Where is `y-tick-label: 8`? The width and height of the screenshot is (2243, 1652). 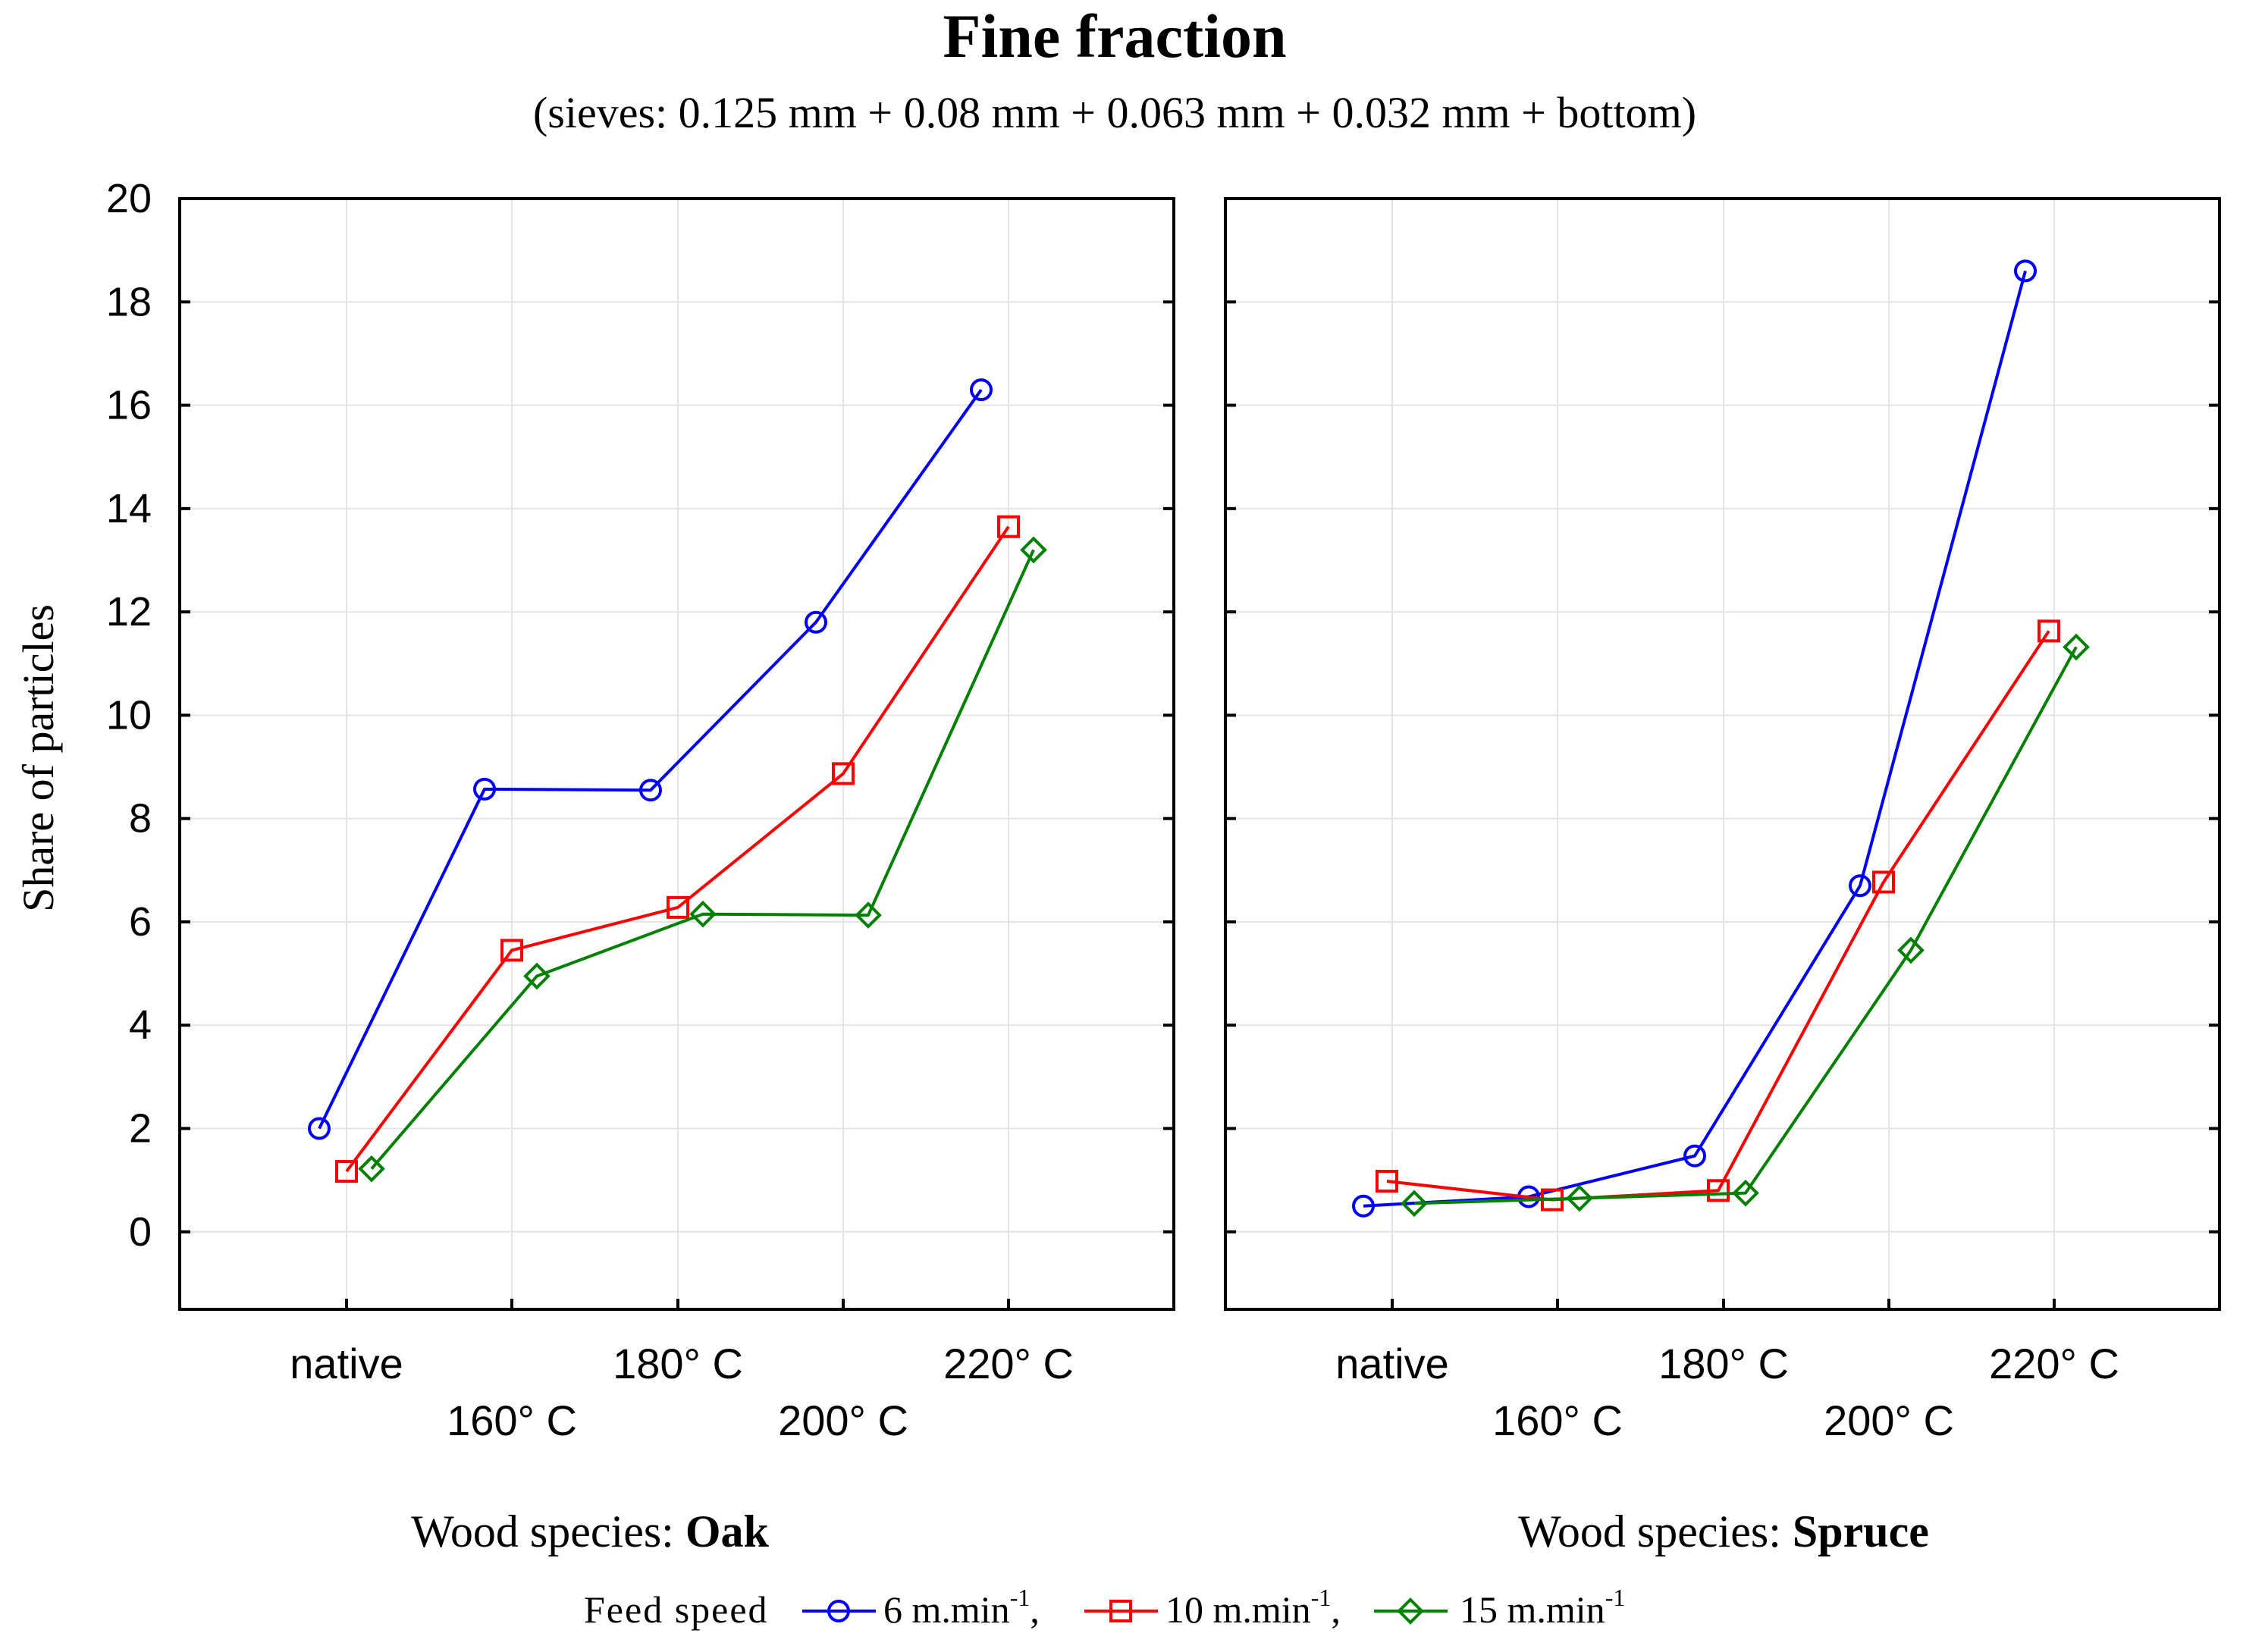
y-tick-label: 8 is located at coordinates (140, 819).